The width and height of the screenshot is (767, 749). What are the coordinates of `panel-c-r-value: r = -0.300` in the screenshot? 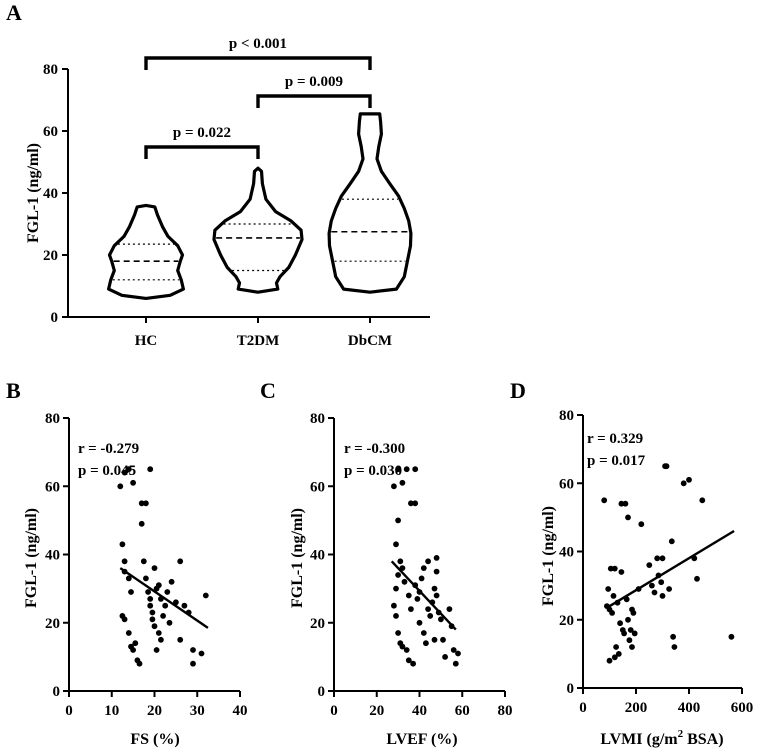 It's located at (374, 449).